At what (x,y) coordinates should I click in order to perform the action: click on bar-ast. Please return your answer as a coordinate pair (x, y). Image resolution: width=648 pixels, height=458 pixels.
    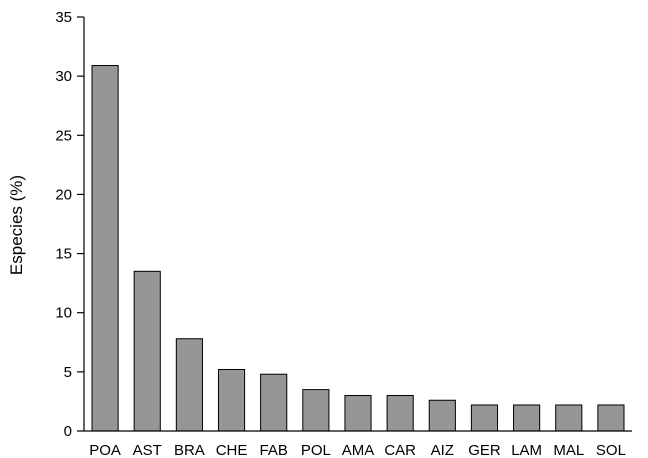
    Looking at the image, I should click on (147, 351).